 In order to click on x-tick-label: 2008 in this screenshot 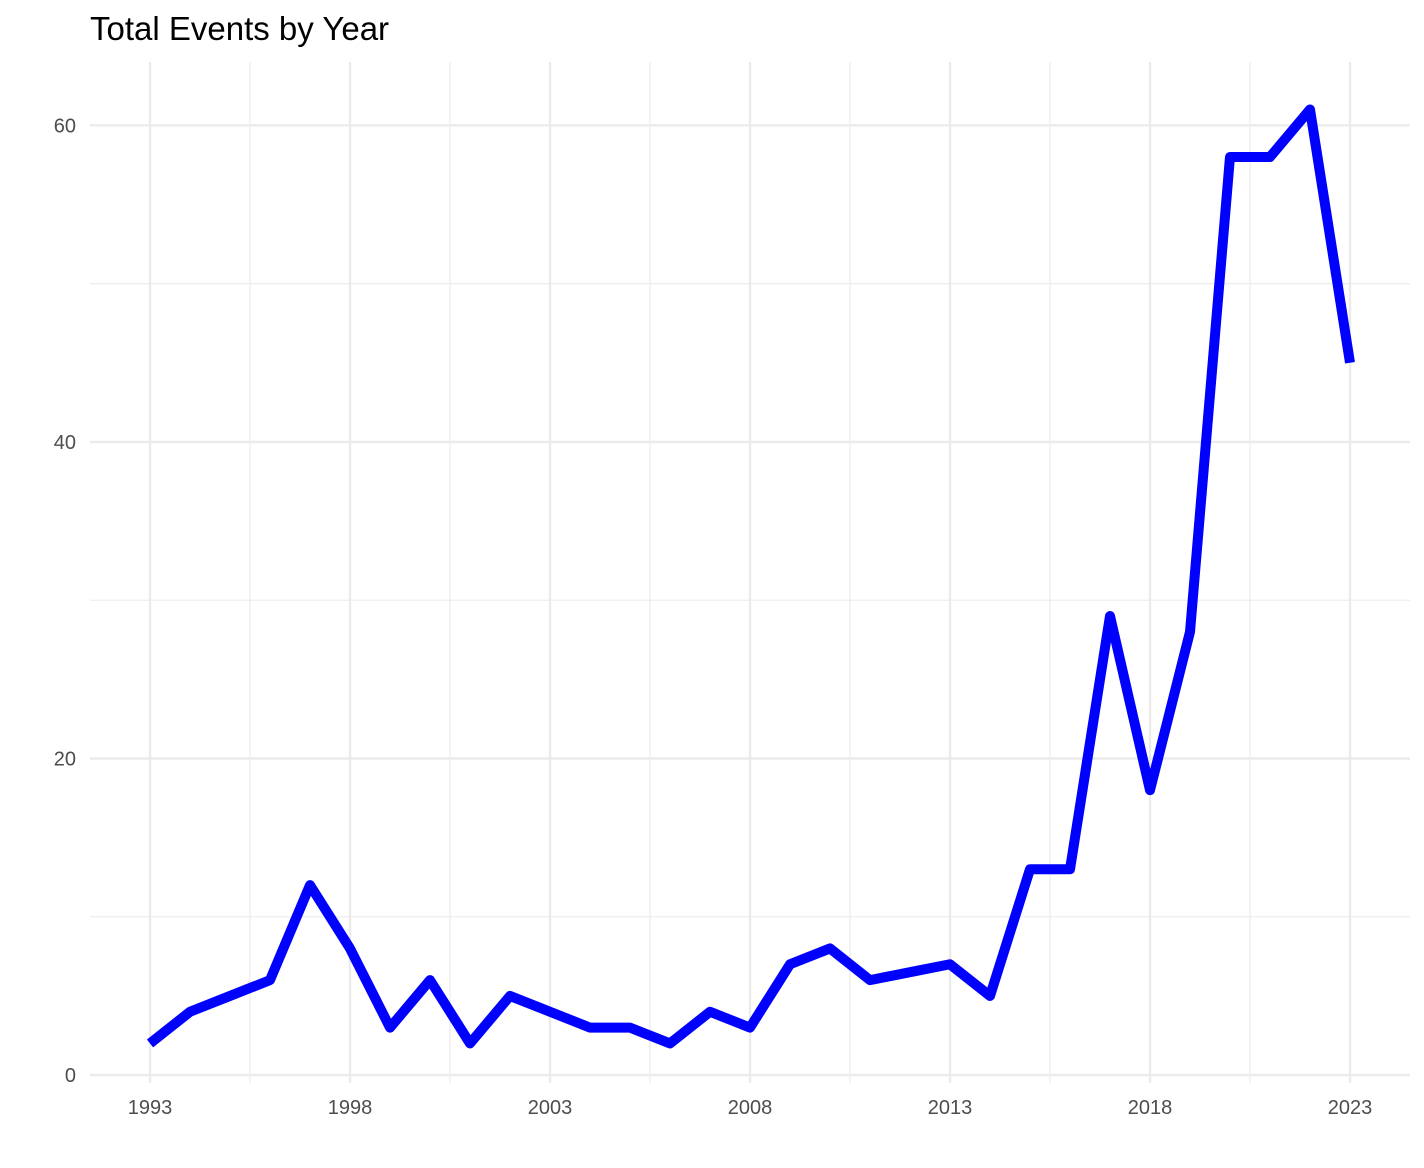, I will do `click(750, 1108)`.